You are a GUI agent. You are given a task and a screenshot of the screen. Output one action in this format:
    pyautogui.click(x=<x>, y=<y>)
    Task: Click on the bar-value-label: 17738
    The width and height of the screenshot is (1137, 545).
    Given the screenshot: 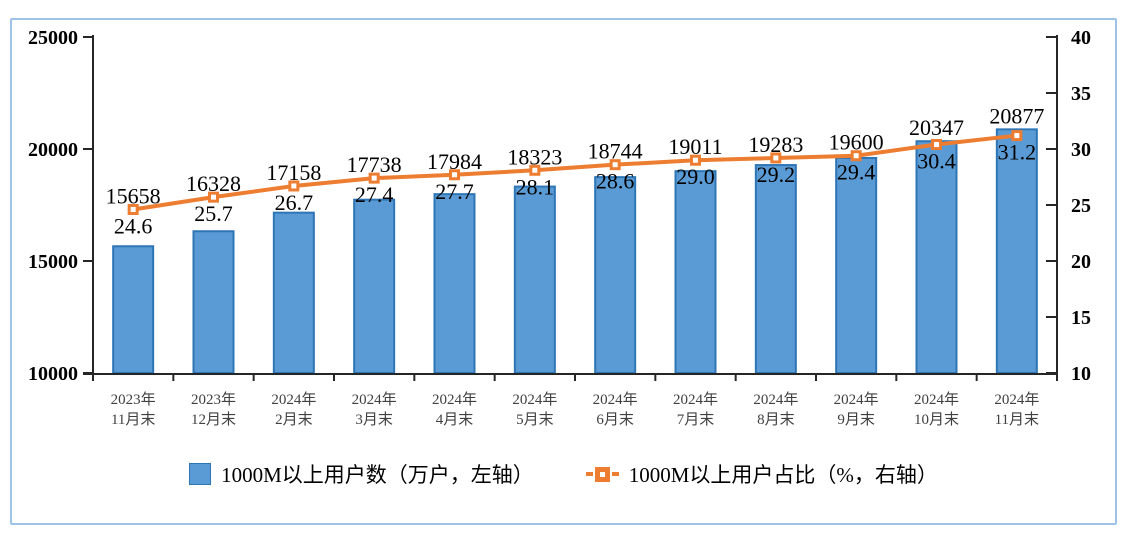 What is the action you would take?
    pyautogui.click(x=374, y=164)
    